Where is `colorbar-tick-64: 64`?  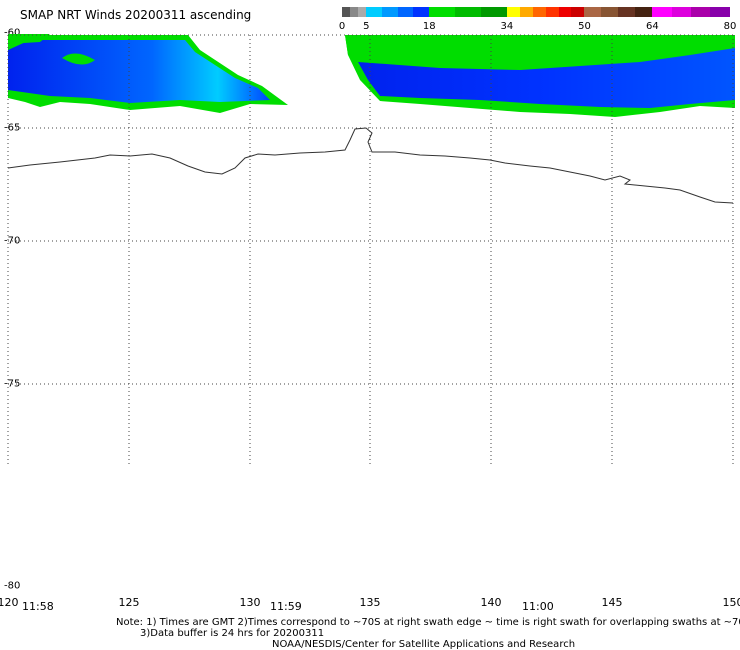 colorbar-tick-64: 64 is located at coordinates (652, 26).